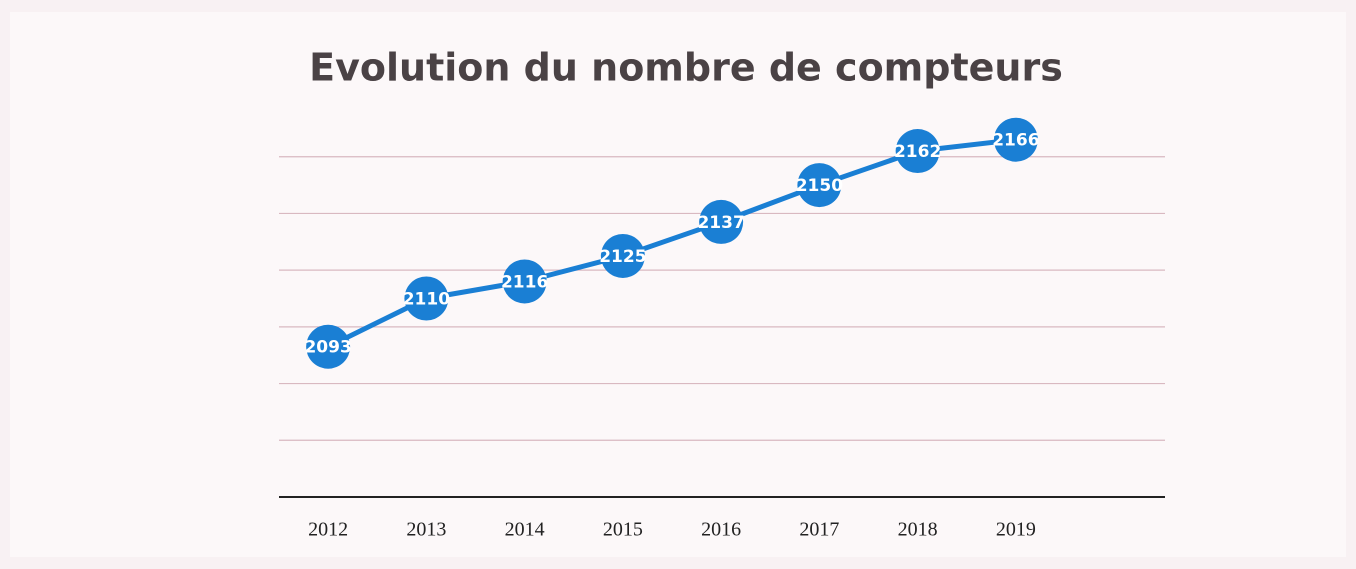 Image resolution: width=1356 pixels, height=569 pixels. I want to click on data-label: 2116, so click(524, 282).